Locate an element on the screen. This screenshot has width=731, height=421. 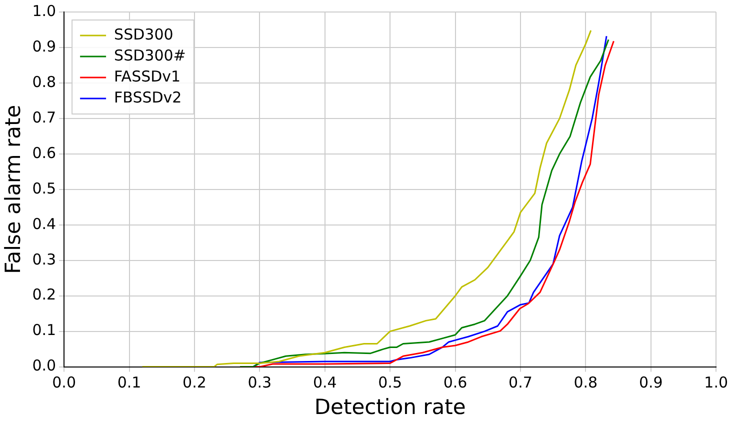
legend-label: FASSDv1 is located at coordinates (147, 76).